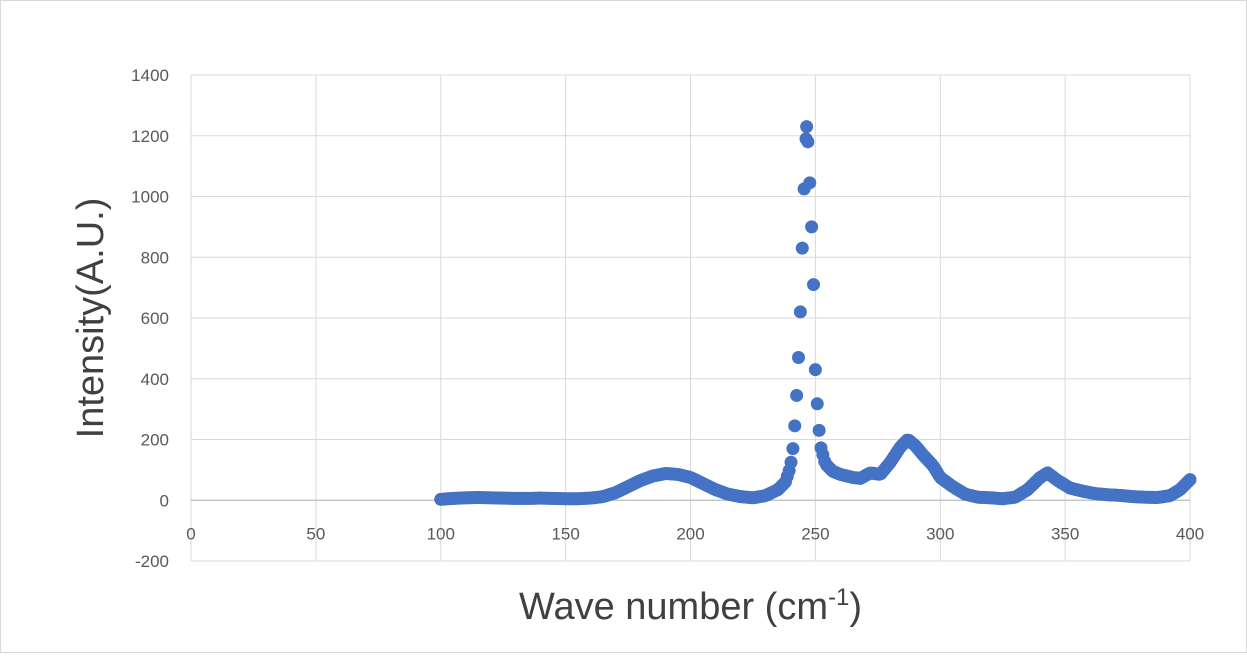 The width and height of the screenshot is (1247, 657). What do you see at coordinates (690, 606) in the screenshot?
I see `x-axis-label: Wave number (cm-1)` at bounding box center [690, 606].